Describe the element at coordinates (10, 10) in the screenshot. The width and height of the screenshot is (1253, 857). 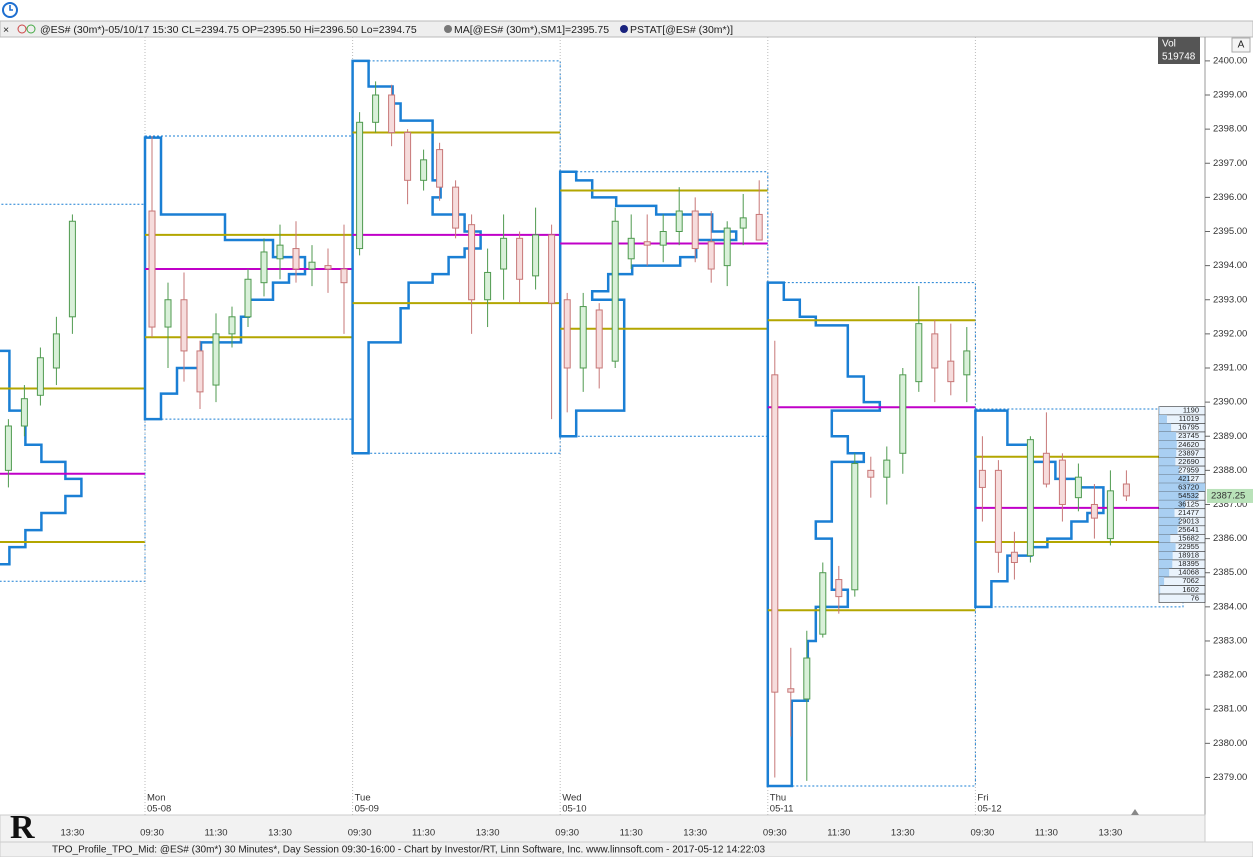
I see `clock-icon` at that location.